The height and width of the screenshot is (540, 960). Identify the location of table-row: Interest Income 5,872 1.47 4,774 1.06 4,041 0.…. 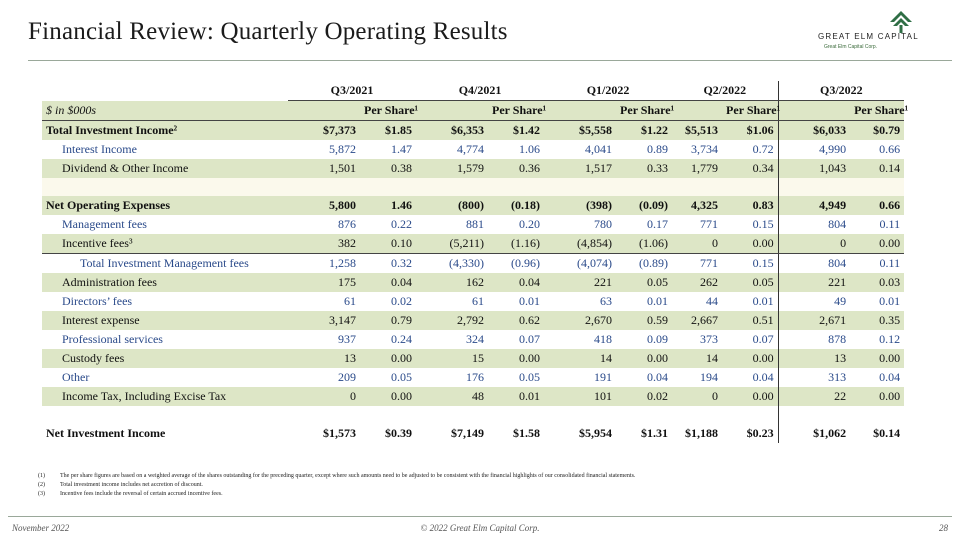
(473, 149).